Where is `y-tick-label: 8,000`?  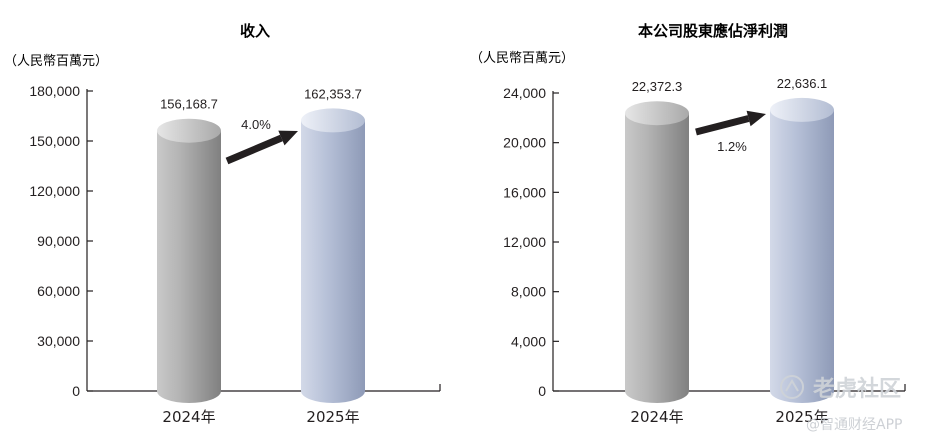
y-tick-label: 8,000 is located at coordinates (528, 292).